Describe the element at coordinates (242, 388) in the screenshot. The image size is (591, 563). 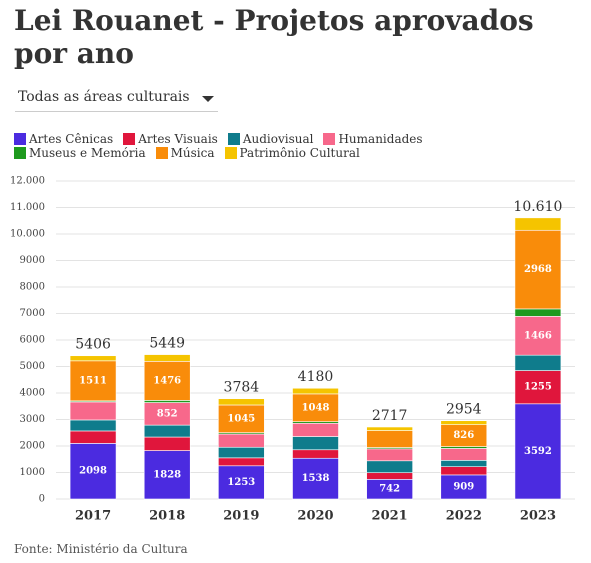
I see `total-label: 3784` at that location.